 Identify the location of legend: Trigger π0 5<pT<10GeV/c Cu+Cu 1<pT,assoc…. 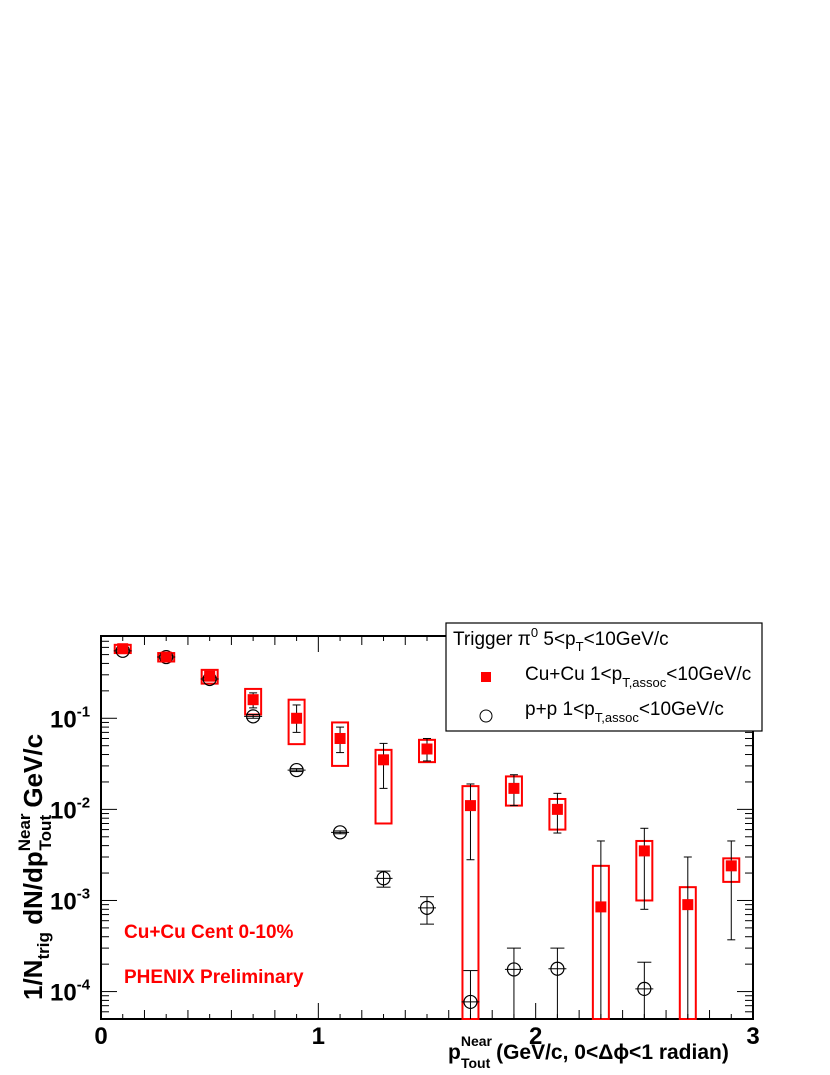
(604, 677).